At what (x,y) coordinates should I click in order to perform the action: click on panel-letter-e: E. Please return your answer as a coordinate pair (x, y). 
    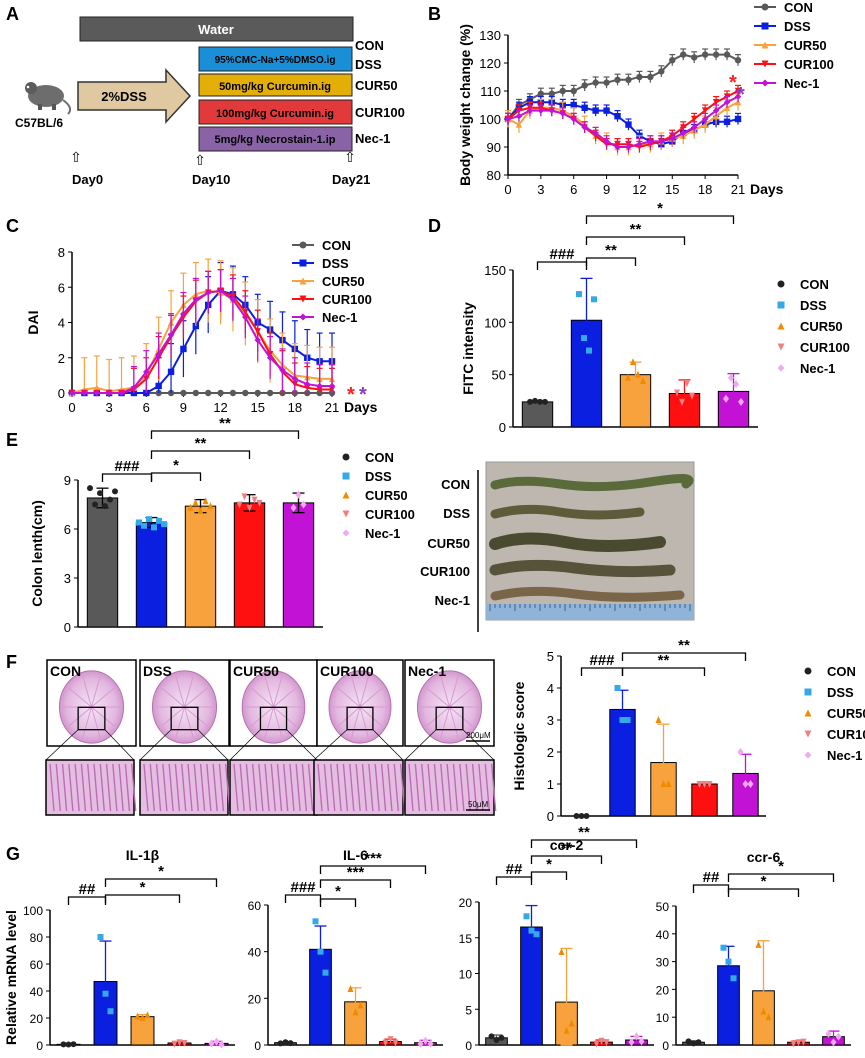
    Looking at the image, I should click on (12, 440).